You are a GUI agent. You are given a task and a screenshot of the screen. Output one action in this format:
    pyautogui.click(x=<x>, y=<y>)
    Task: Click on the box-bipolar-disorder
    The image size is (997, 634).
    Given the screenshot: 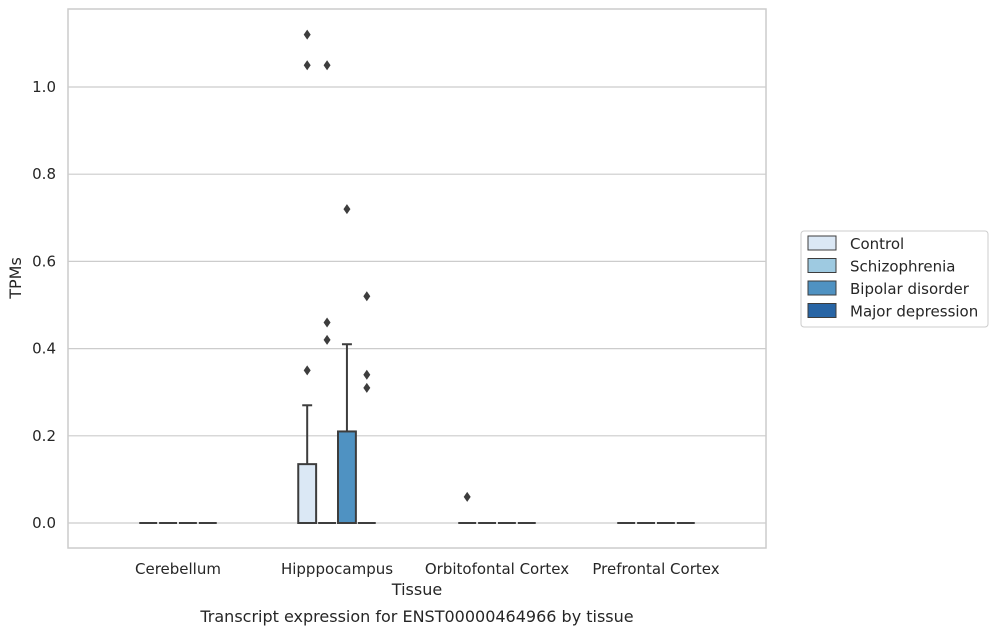 What is the action you would take?
    pyautogui.click(x=347, y=433)
    